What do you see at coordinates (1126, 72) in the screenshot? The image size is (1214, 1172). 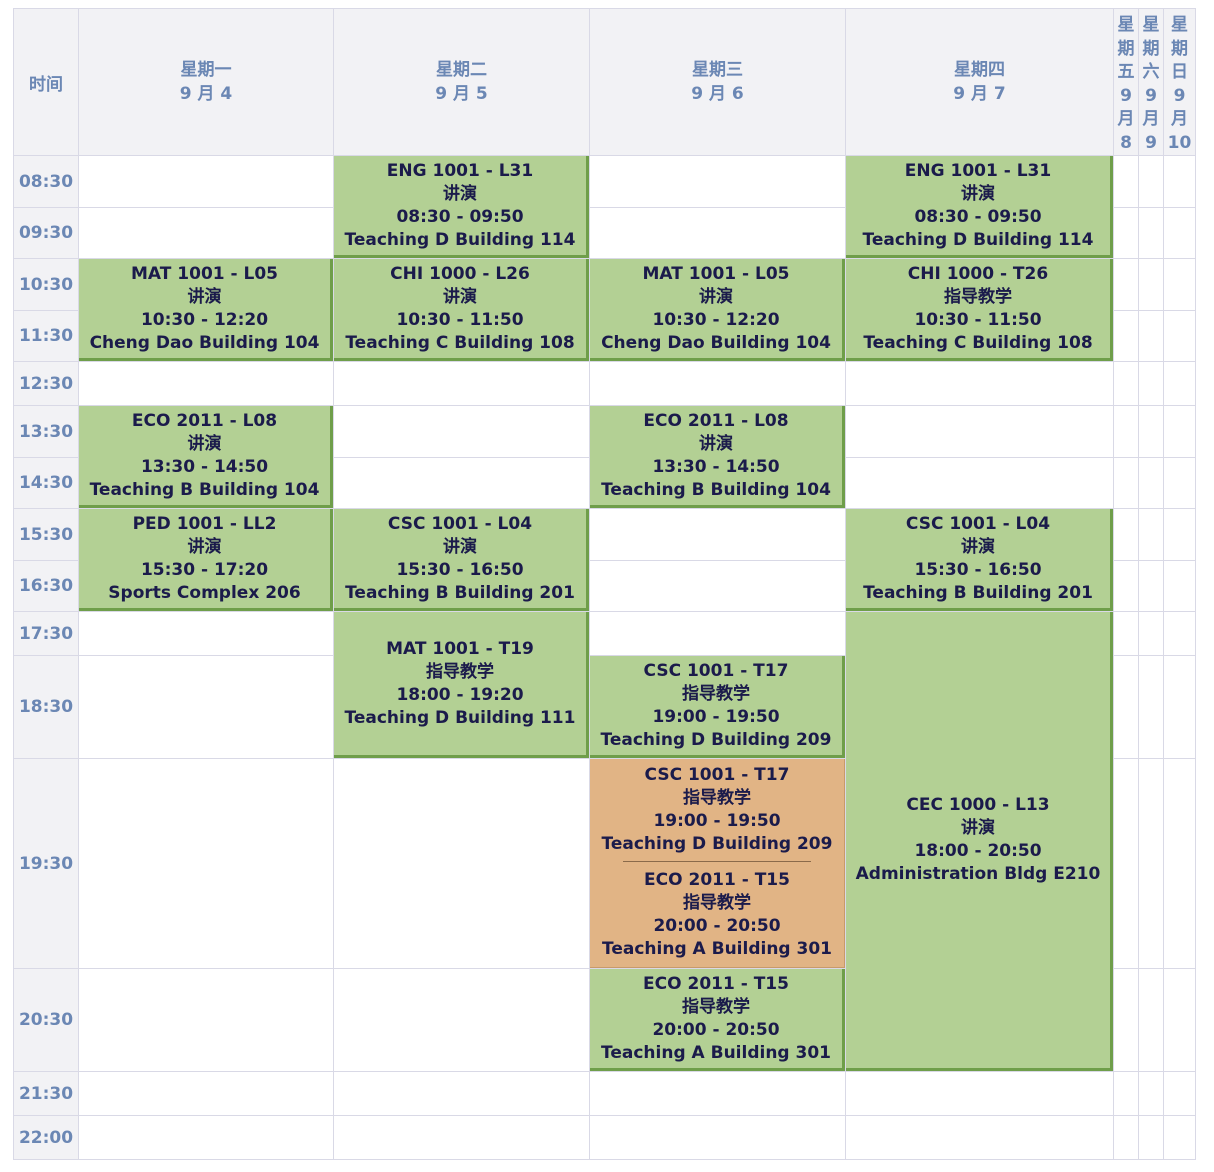 I see `header-char: 五` at bounding box center [1126, 72].